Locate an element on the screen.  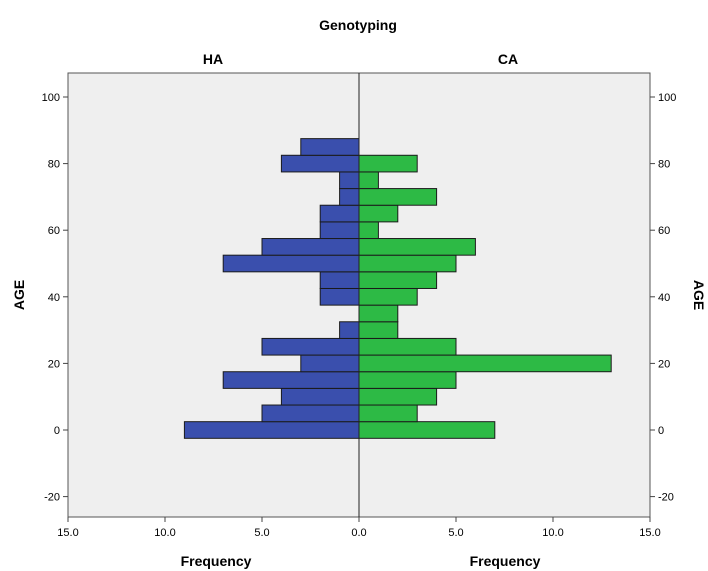
x-tick-label-right: 10.0 is located at coordinates (552, 533).